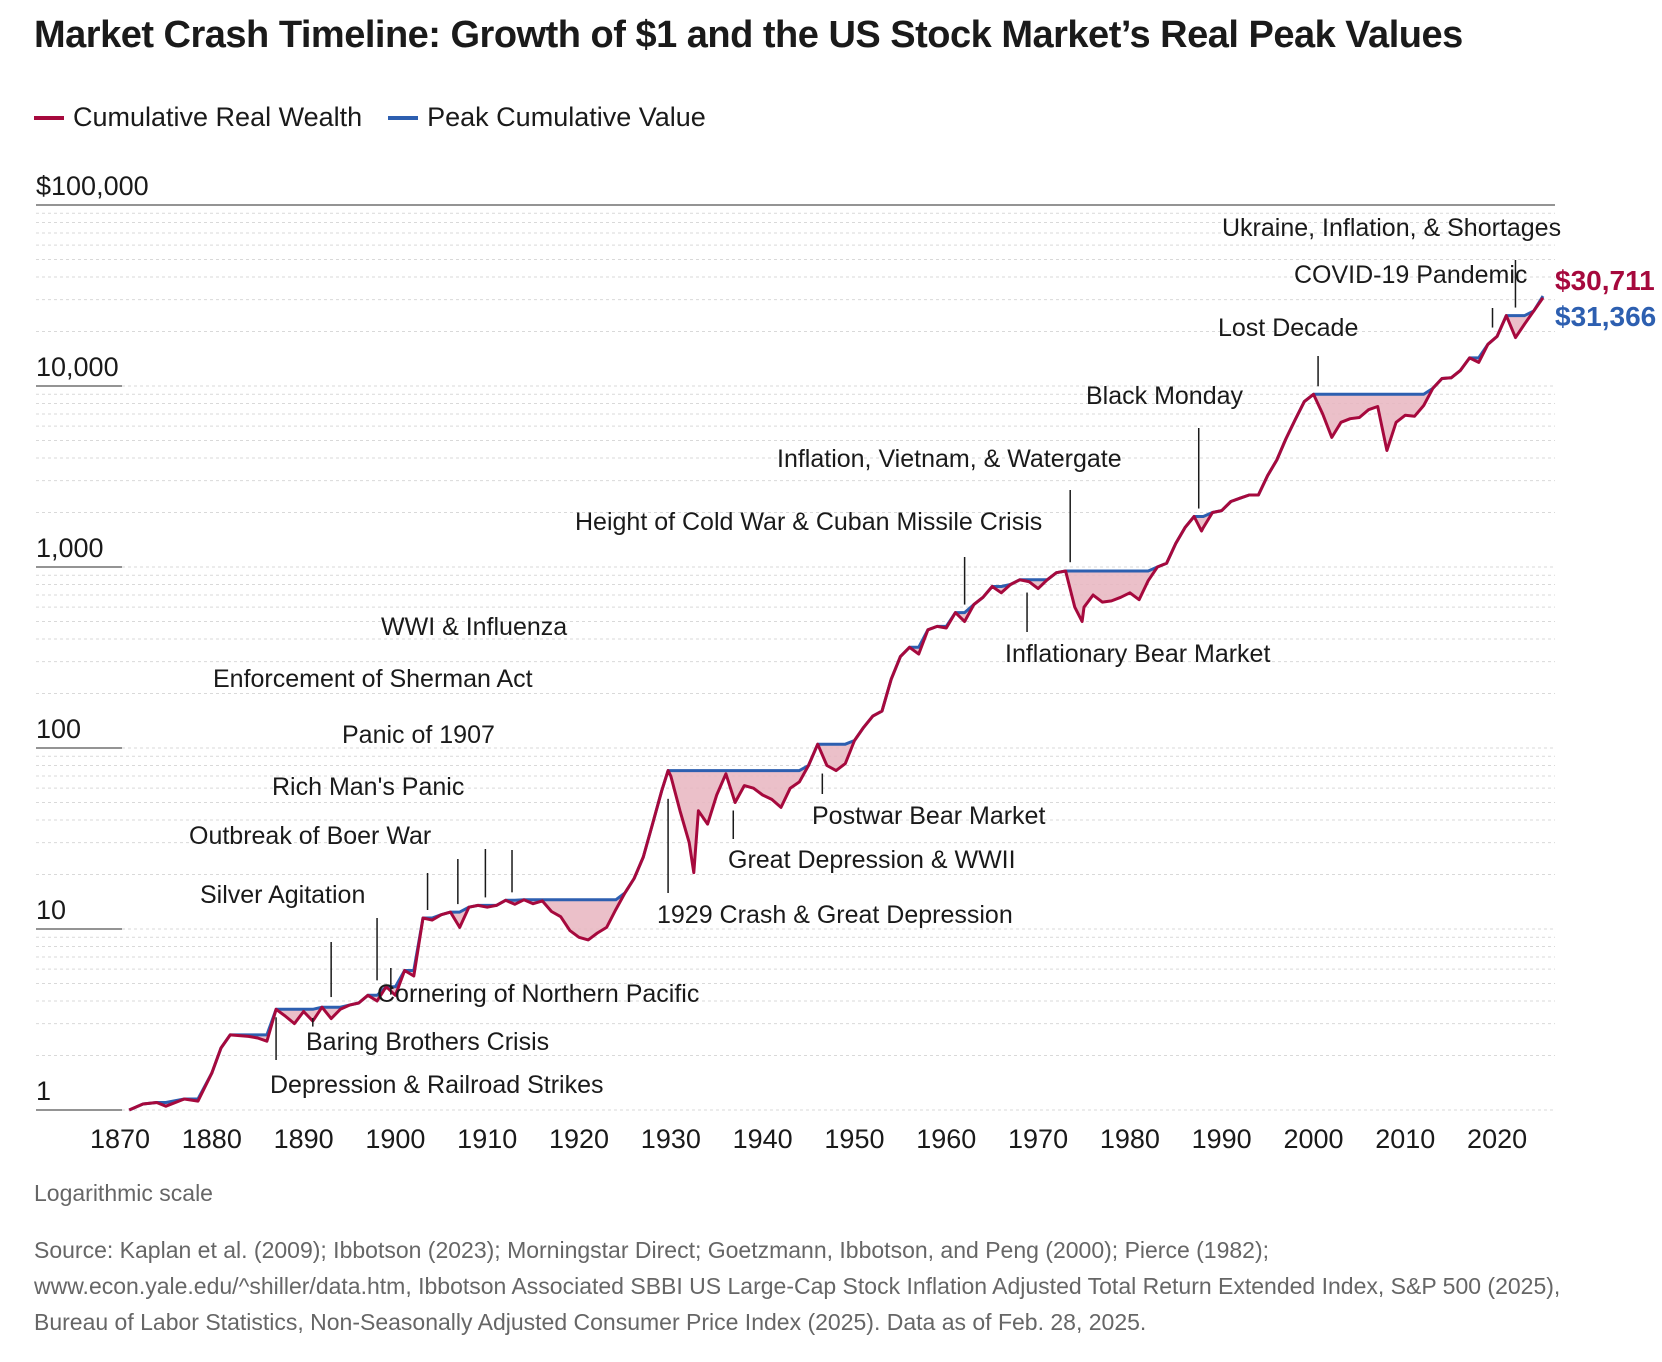 The image size is (1662, 1362). I want to click on legend-label-real-wealth: Cumulative Real Wealth, so click(218, 117).